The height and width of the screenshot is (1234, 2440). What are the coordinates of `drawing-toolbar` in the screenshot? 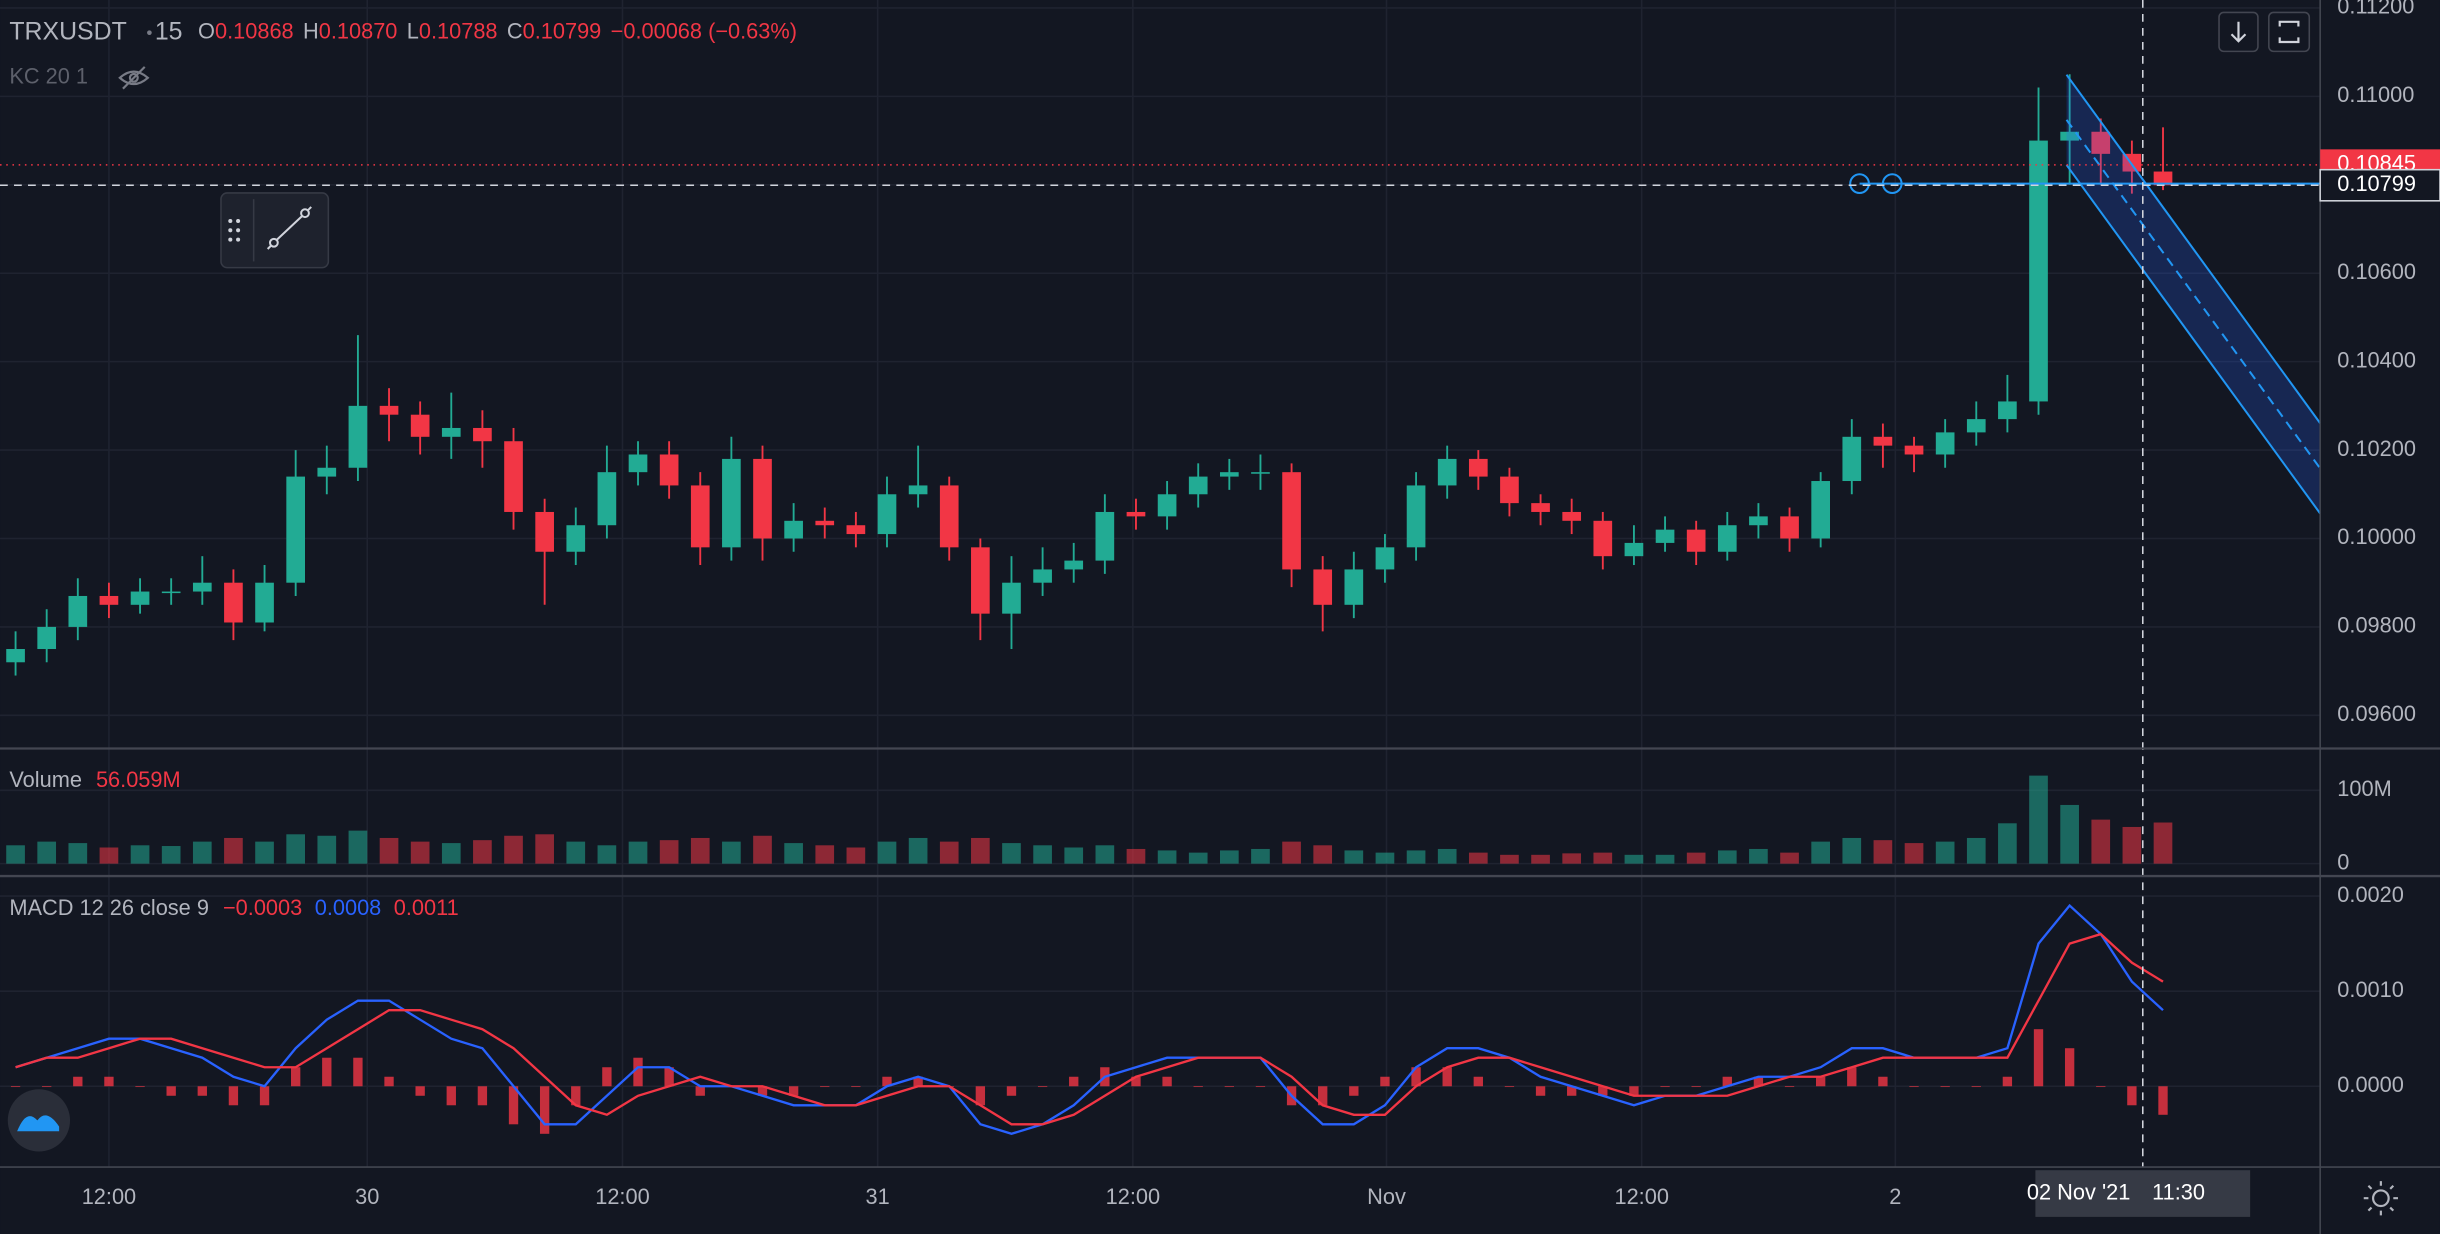 It's located at (275, 230).